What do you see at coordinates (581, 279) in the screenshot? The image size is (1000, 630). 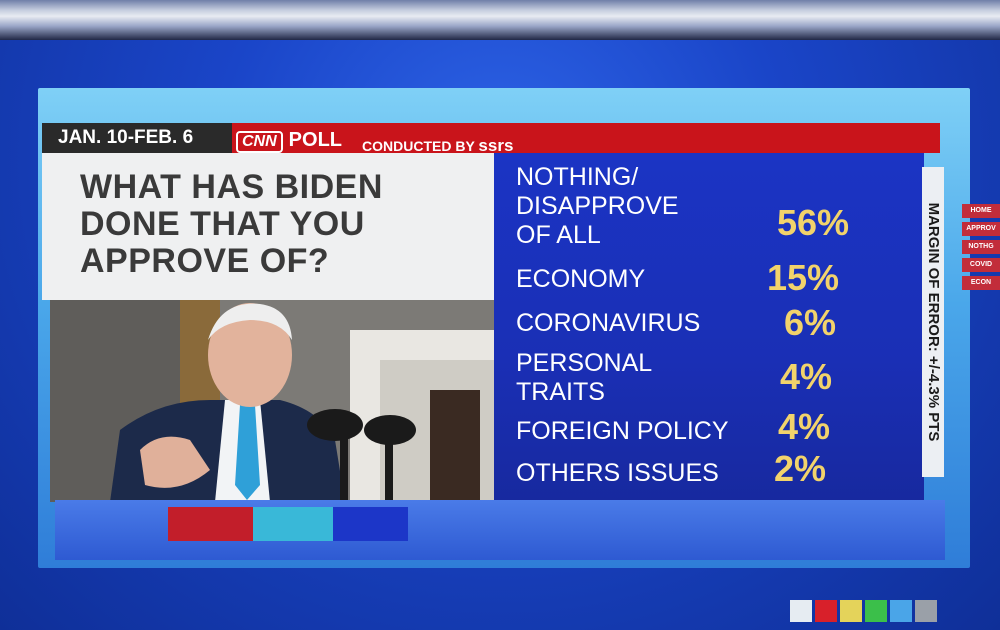 I see `answer-label: ECONOMY` at bounding box center [581, 279].